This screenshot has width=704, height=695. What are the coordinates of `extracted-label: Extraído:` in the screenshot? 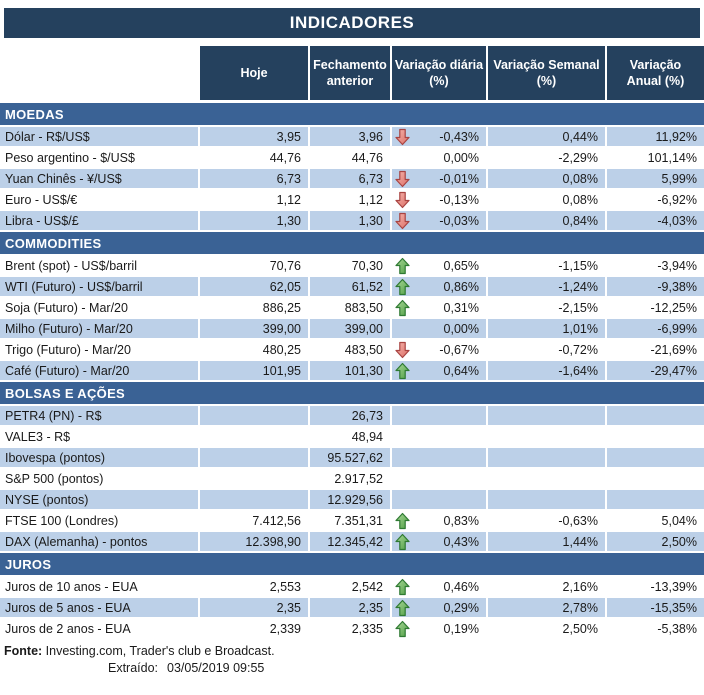 It's located at (133, 668).